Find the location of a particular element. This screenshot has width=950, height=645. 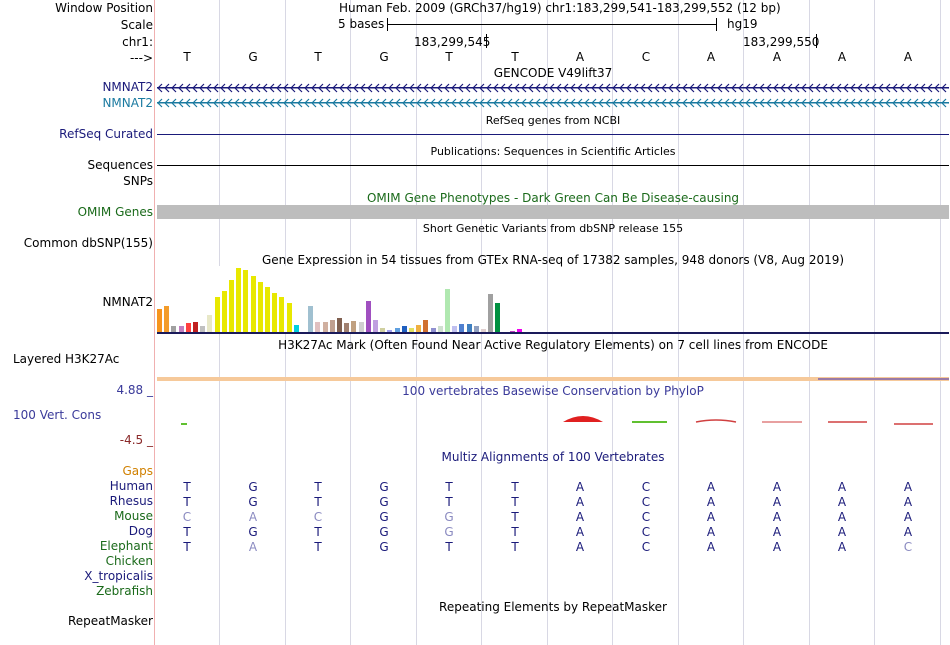

strand-arrow-label: ---> is located at coordinates (141, 58).